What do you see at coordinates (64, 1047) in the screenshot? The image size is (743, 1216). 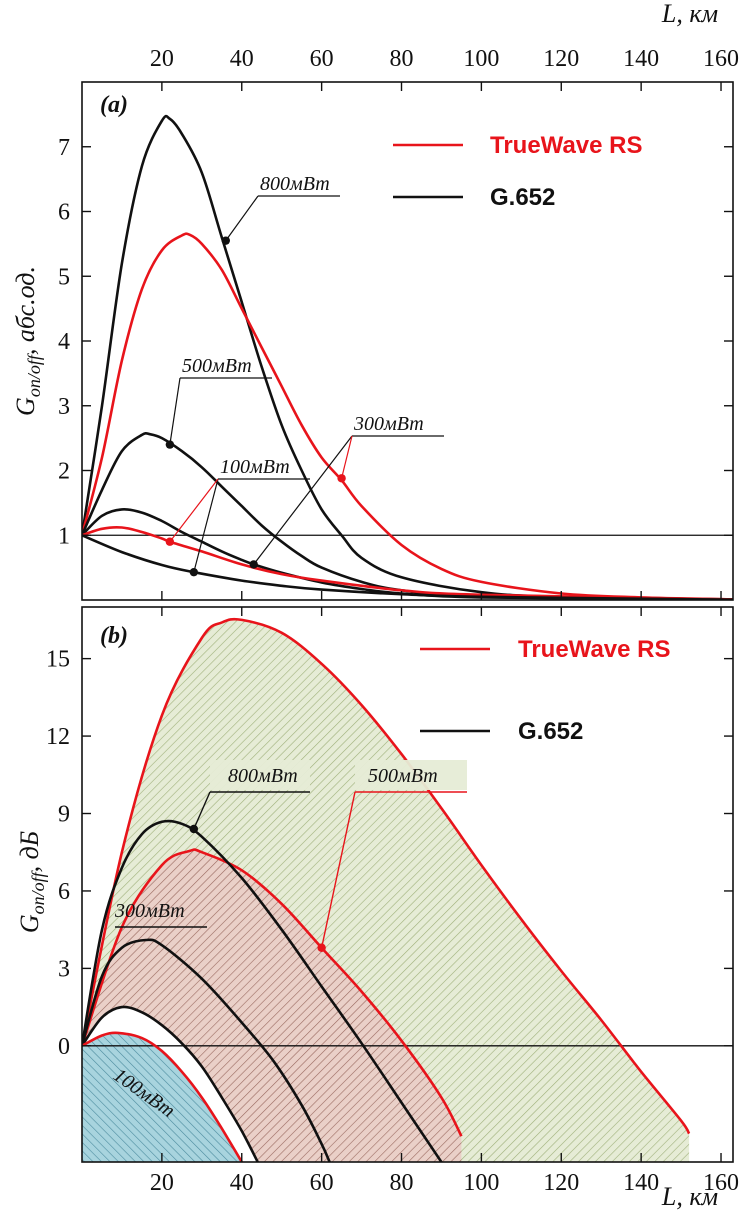 I see `panel-b-y-tick-label: 0` at bounding box center [64, 1047].